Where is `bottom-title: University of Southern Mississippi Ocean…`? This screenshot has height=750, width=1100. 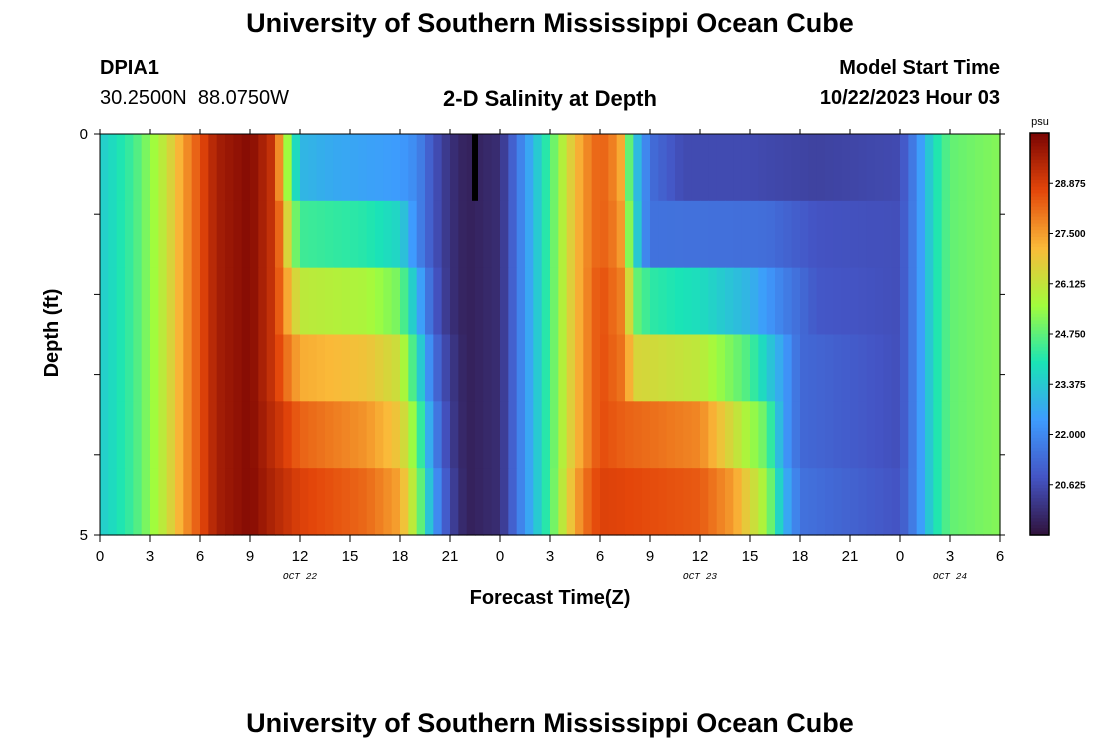 bottom-title: University of Southern Mississippi Ocean… is located at coordinates (550, 723).